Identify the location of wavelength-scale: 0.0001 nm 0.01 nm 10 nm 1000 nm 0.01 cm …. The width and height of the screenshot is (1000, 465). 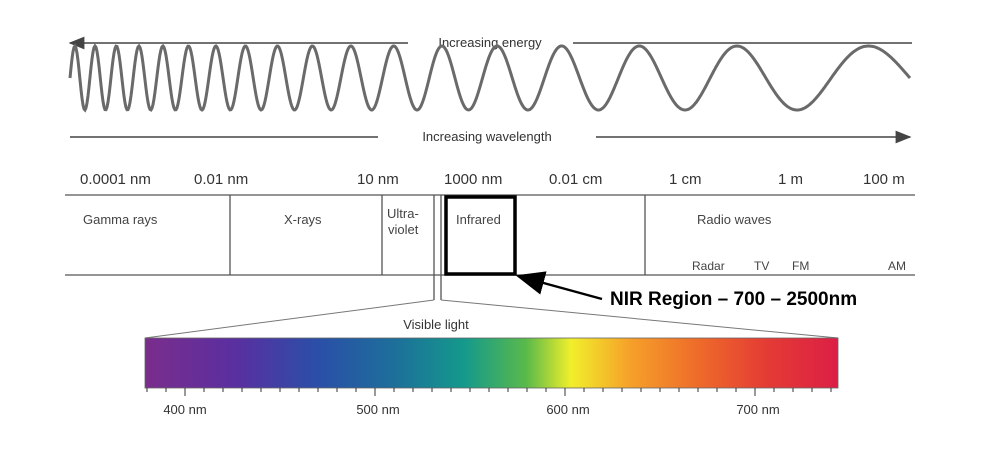
(492, 179).